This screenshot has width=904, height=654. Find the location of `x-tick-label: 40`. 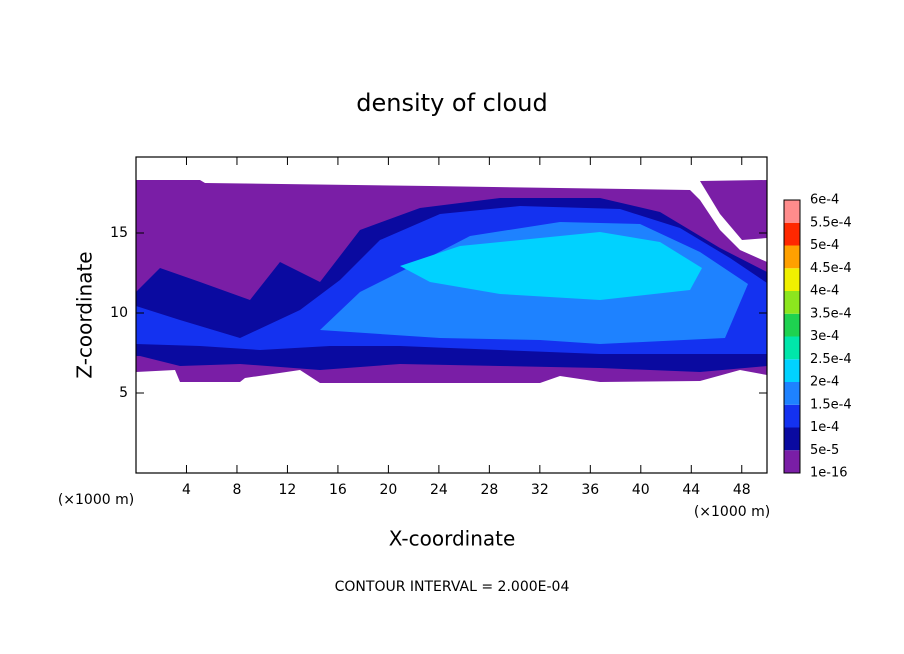

x-tick-label: 40 is located at coordinates (641, 490).